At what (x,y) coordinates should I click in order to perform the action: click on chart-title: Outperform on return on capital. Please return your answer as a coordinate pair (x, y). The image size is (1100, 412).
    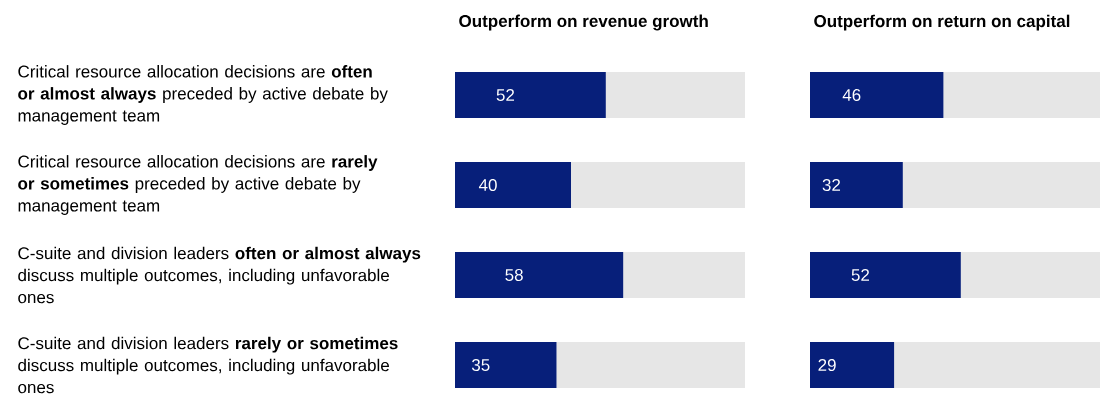
    Looking at the image, I should click on (942, 22).